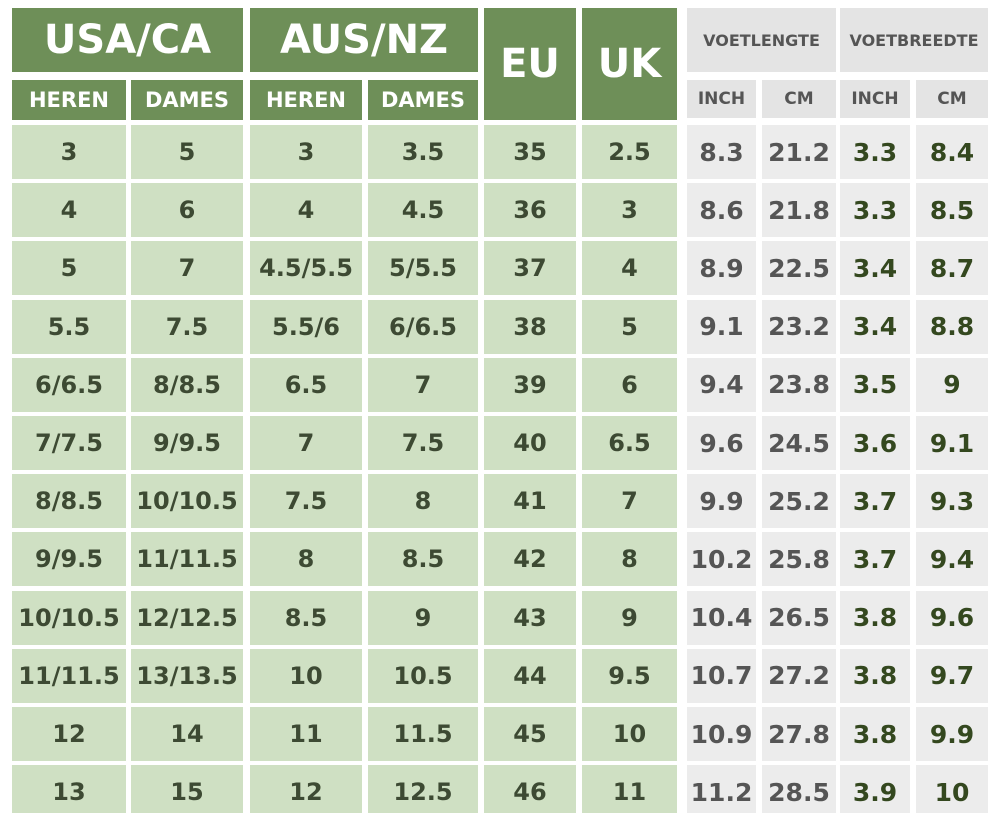 Image resolution: width=999 pixels, height=813 pixels. What do you see at coordinates (306, 326) in the screenshot?
I see `table-cell: 5.5/6` at bounding box center [306, 326].